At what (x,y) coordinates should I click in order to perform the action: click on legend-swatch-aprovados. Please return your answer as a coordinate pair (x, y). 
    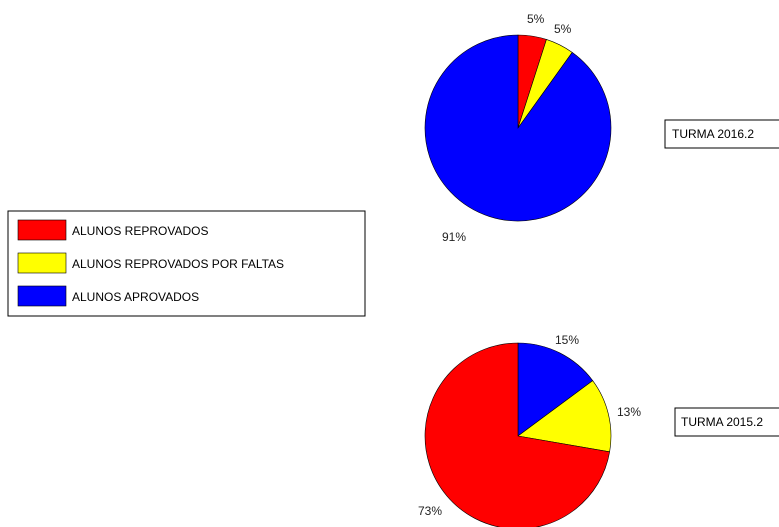
    Looking at the image, I should click on (42, 296).